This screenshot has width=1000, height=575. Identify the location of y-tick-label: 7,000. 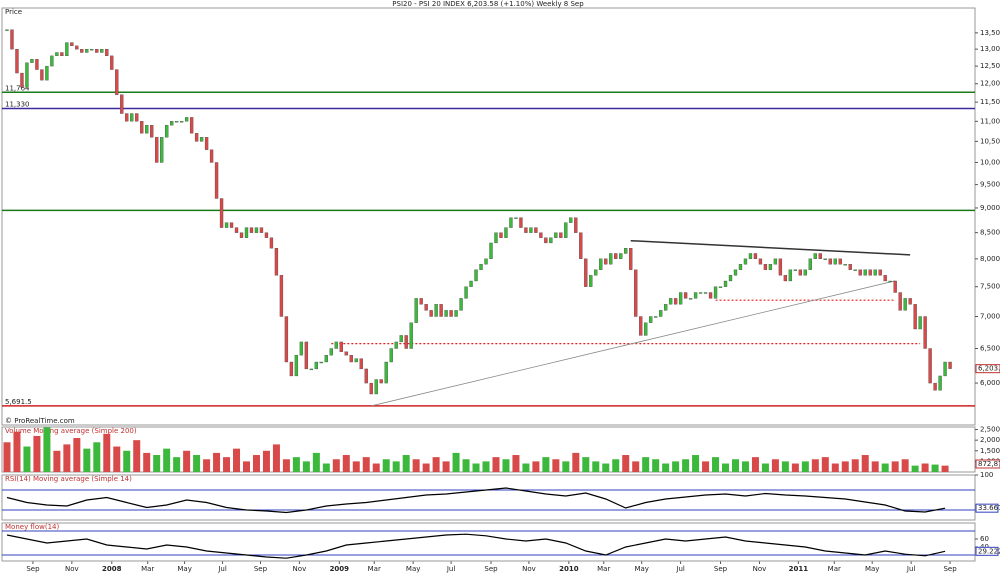
(990, 317).